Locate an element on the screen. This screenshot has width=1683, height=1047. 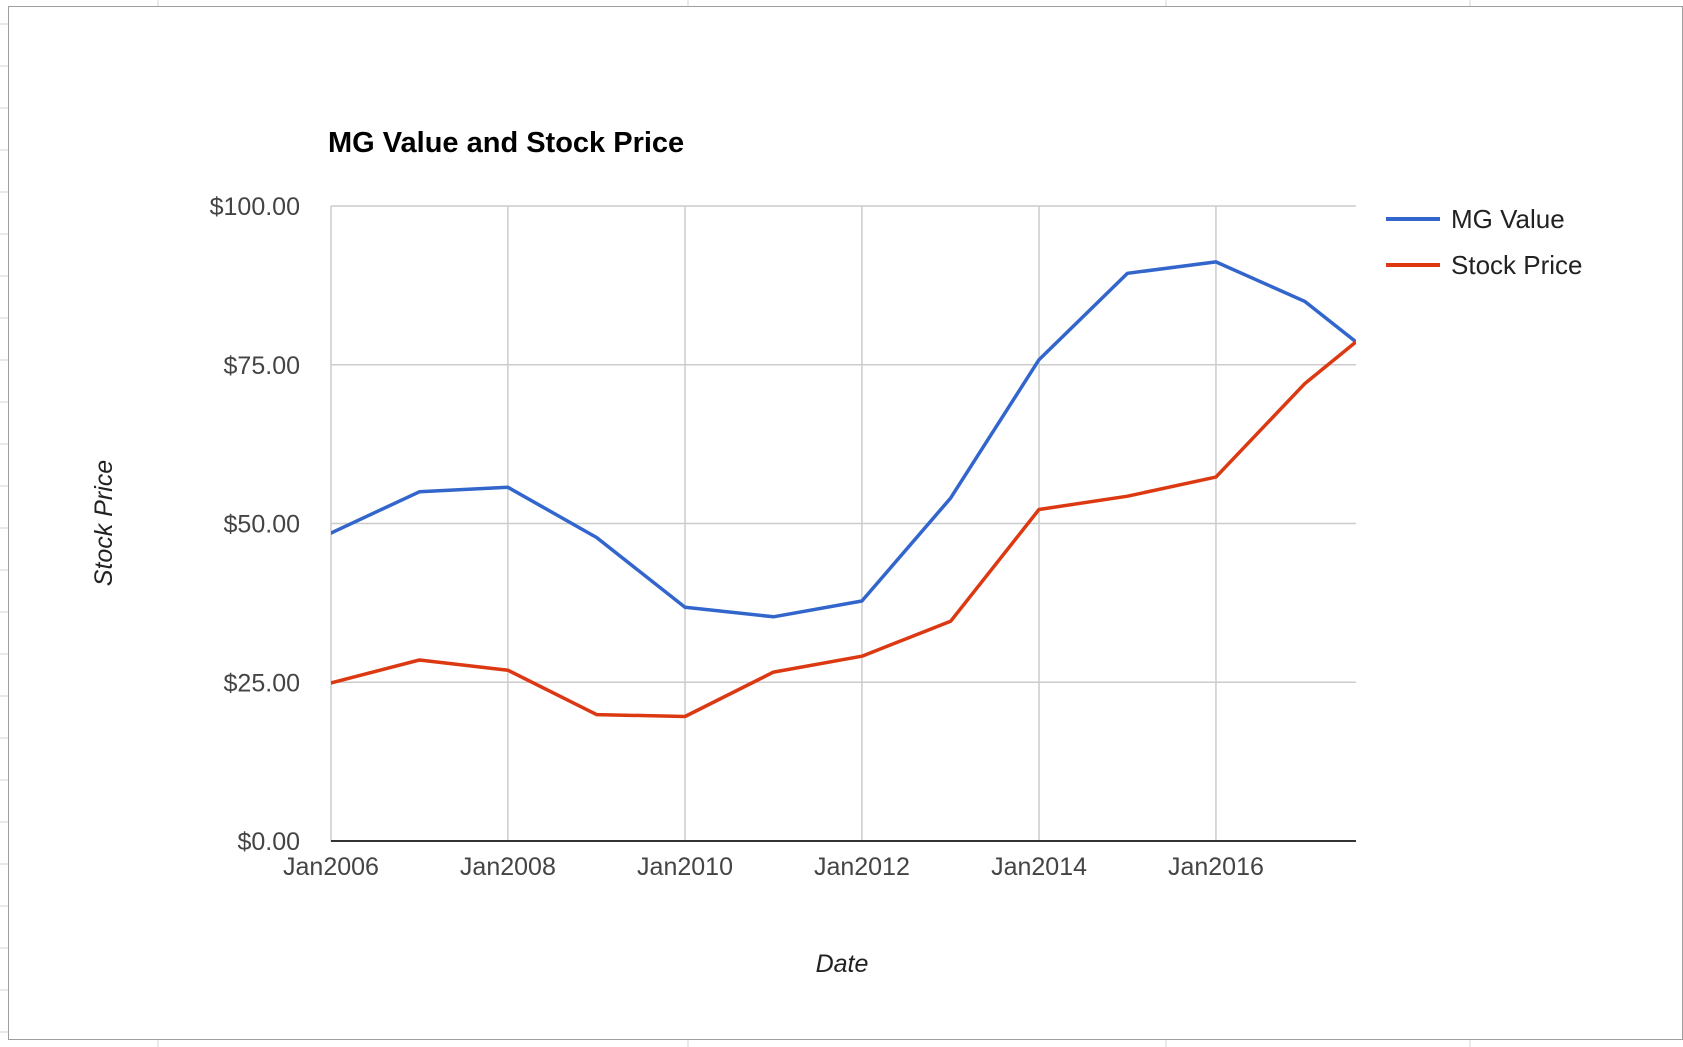
x-tick-label: Jan2012 is located at coordinates (862, 867).